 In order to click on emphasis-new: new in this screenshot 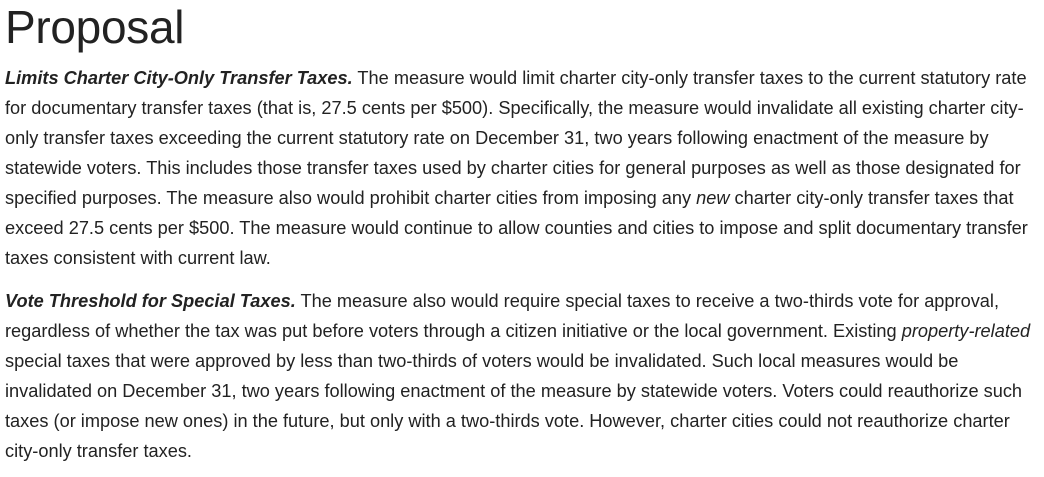, I will do `click(713, 198)`.